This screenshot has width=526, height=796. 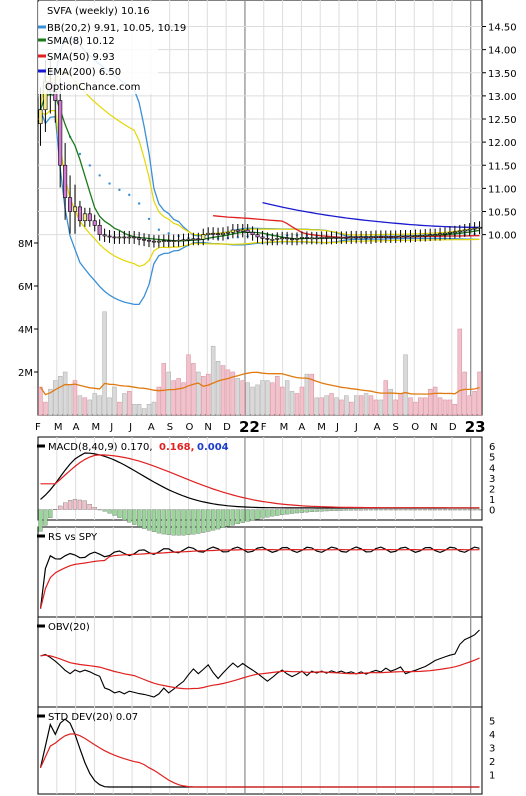 What do you see at coordinates (453, 427) in the screenshot?
I see `x-tick-label-22: D` at bounding box center [453, 427].